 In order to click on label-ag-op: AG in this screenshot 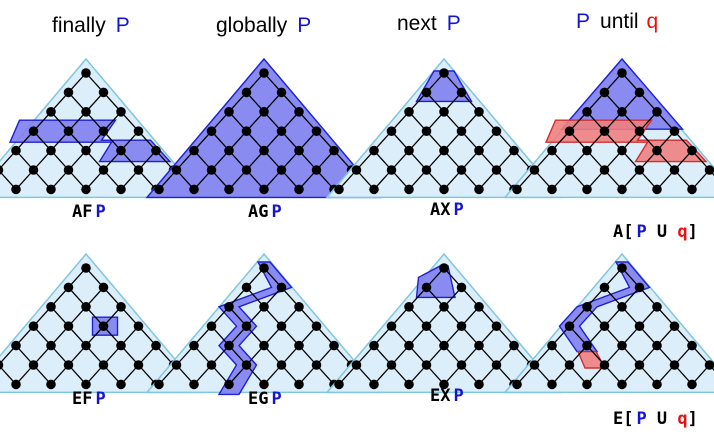, I will do `click(258, 212)`.